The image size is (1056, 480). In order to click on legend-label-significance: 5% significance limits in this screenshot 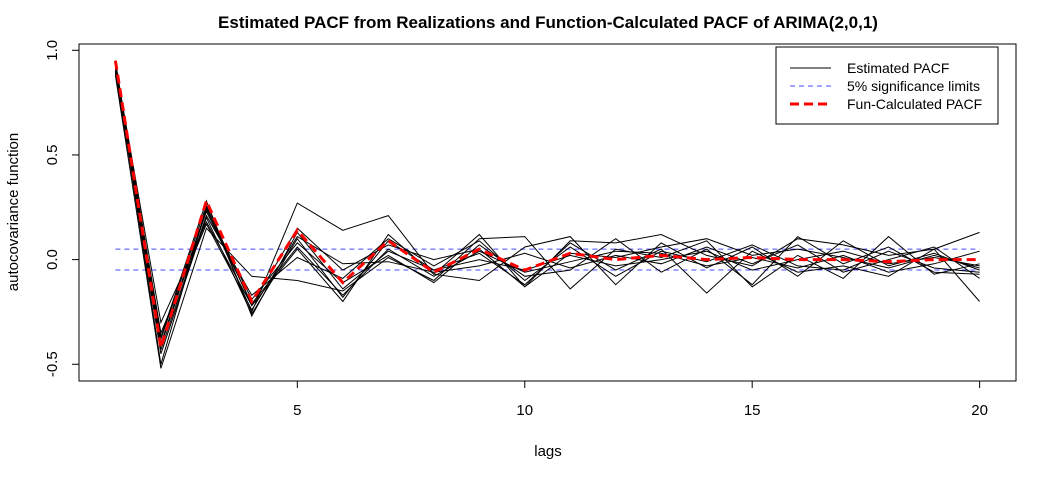, I will do `click(913, 86)`.